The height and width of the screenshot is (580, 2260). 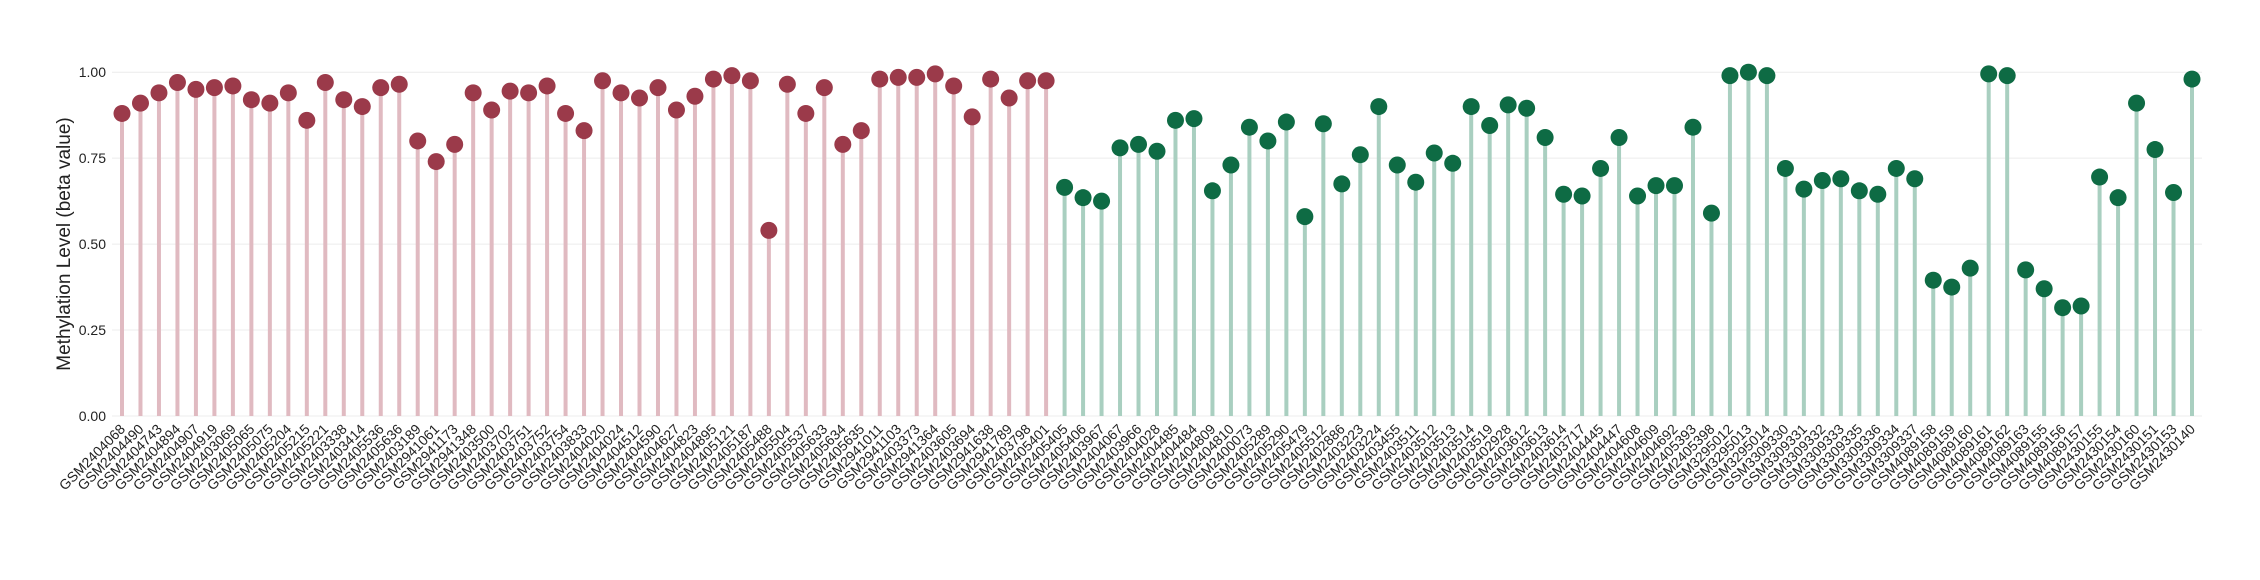 What do you see at coordinates (92, 158) in the screenshot?
I see `y-tick-label: 0.75` at bounding box center [92, 158].